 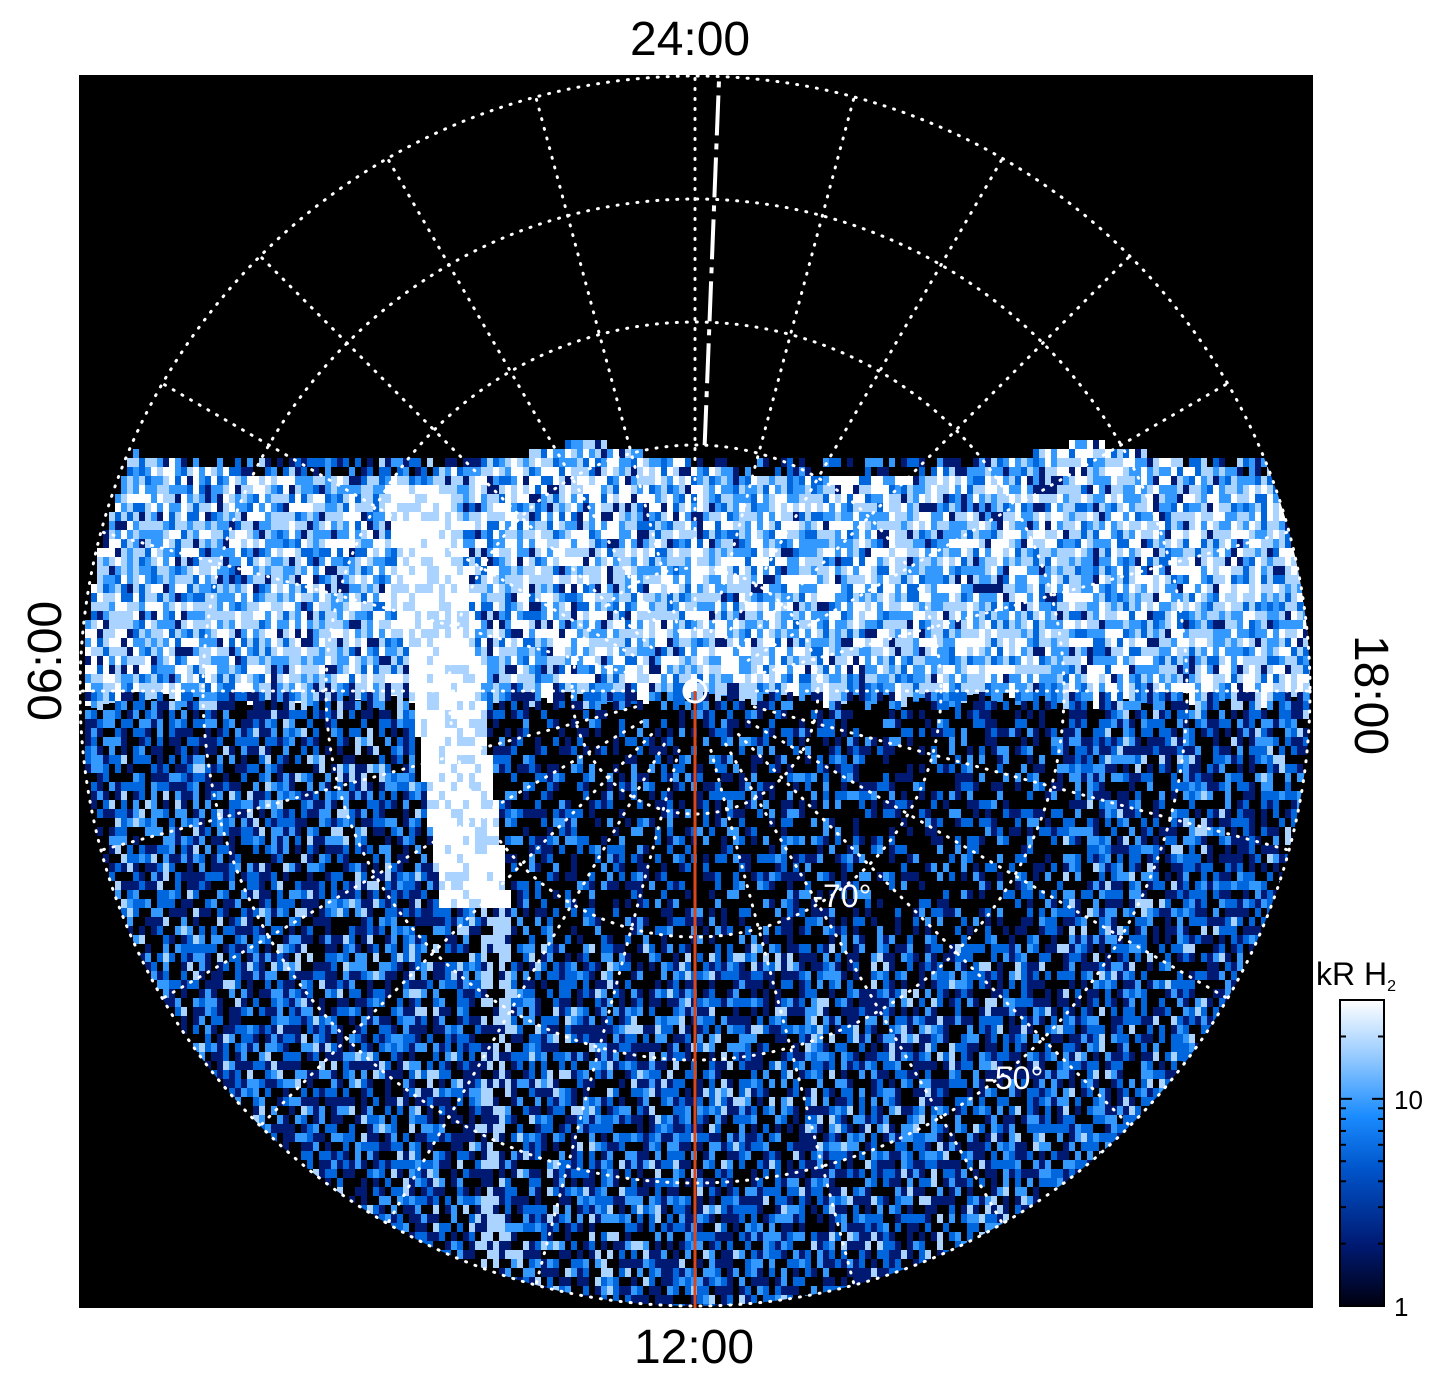 I want to click on time-label-12: 12:00, so click(x=694, y=1347).